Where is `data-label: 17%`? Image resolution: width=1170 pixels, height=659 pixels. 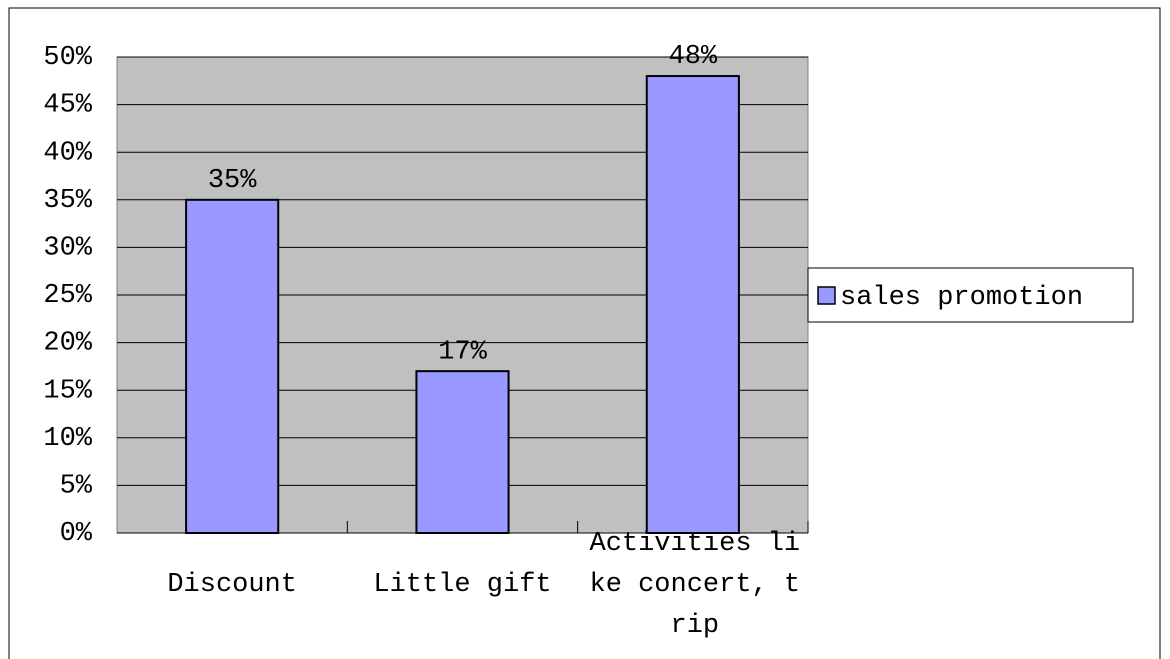 data-label: 17% is located at coordinates (462, 352).